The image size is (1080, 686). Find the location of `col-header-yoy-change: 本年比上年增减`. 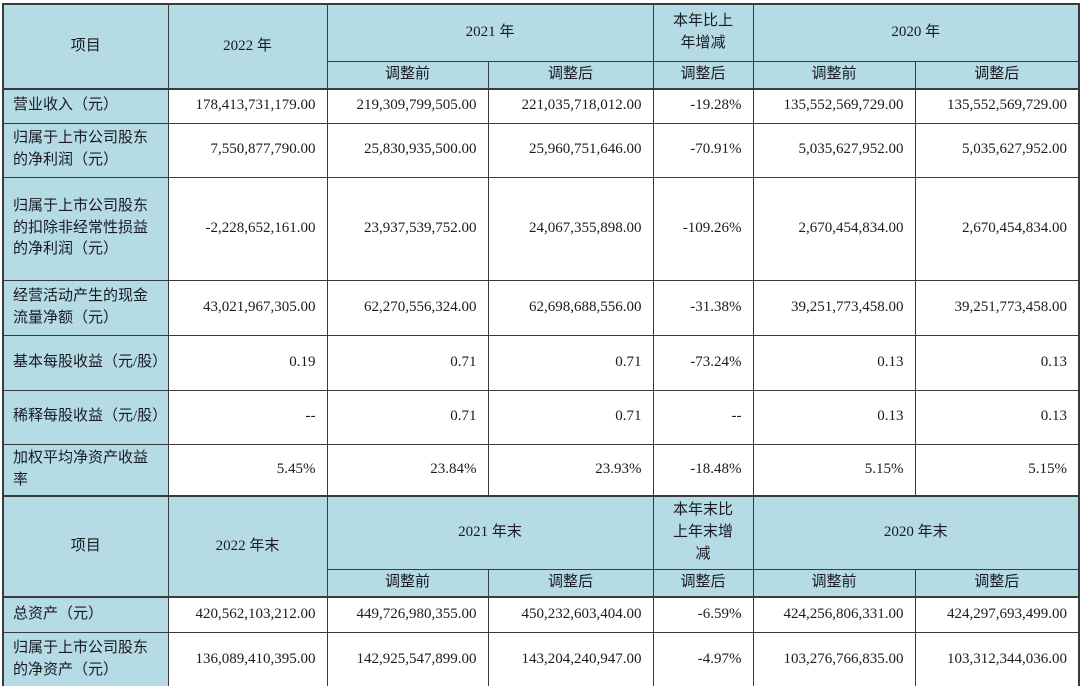

col-header-yoy-change: 本年比上年增减 is located at coordinates (703, 32).